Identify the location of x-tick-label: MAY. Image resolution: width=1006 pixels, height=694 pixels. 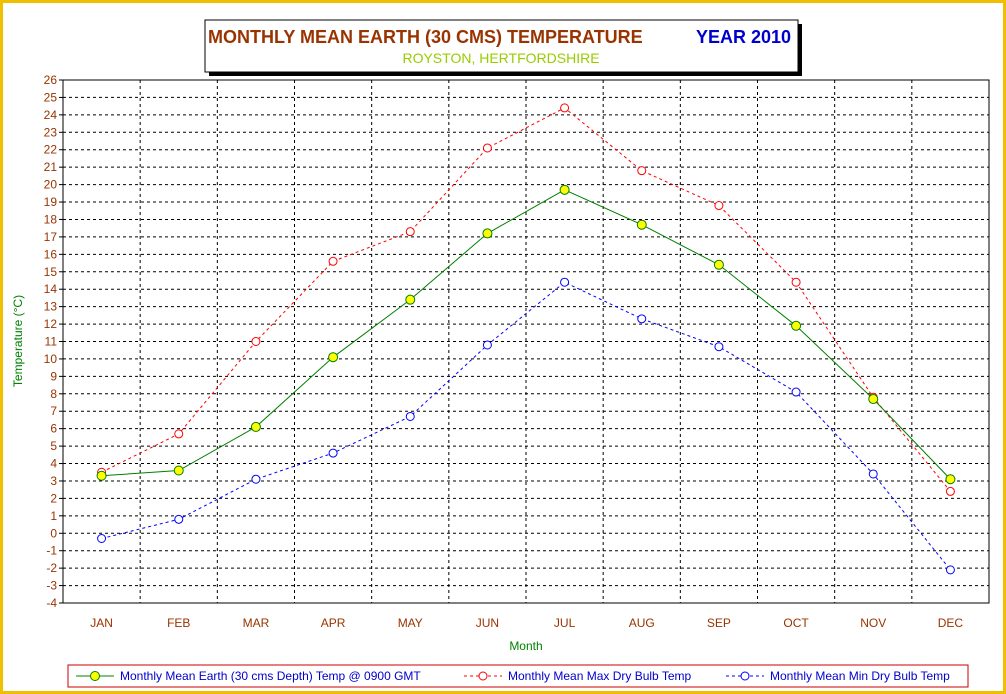
(410, 623).